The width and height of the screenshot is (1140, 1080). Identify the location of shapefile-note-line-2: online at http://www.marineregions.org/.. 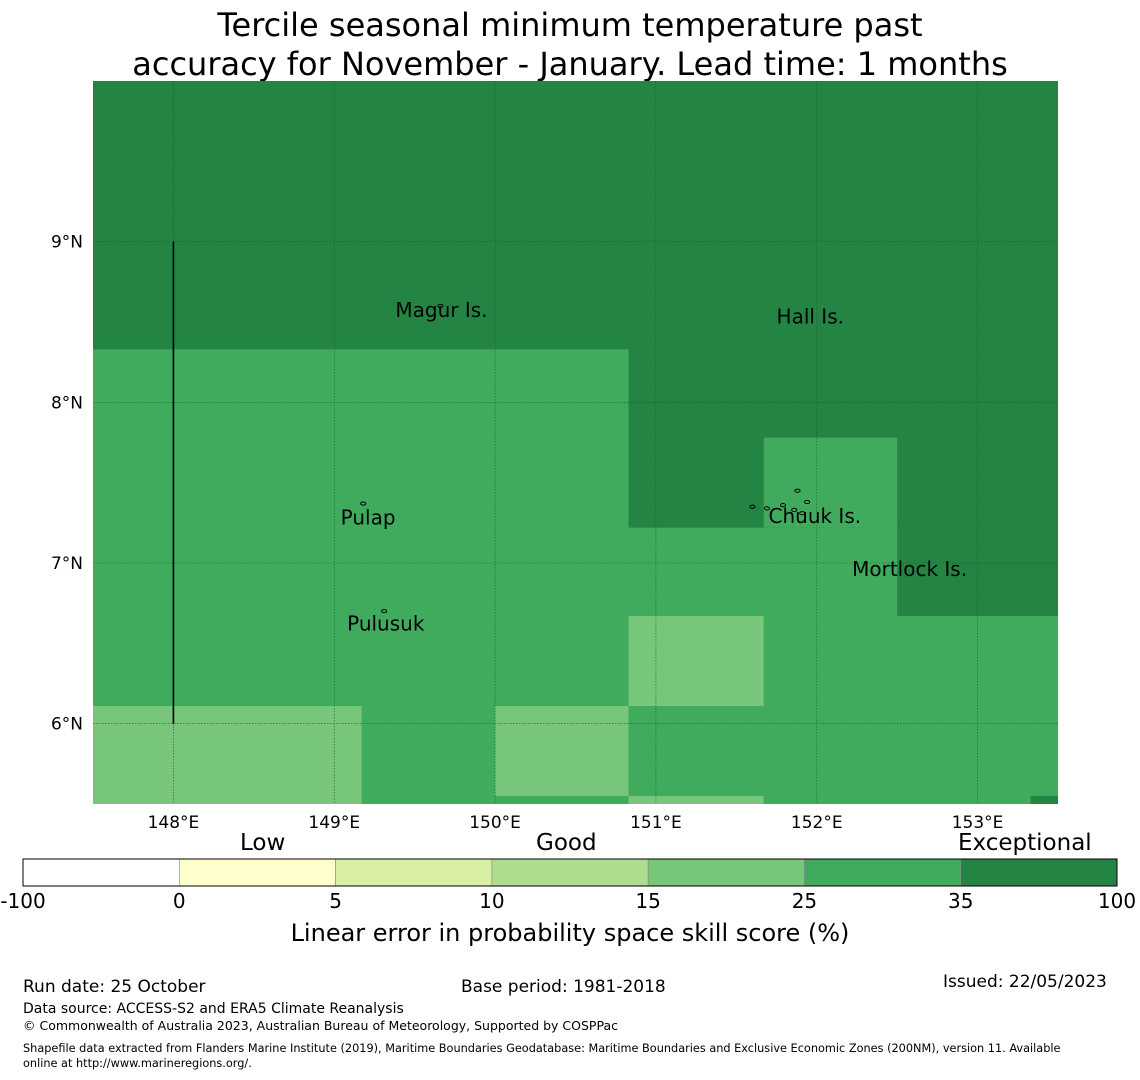
(137, 1063).